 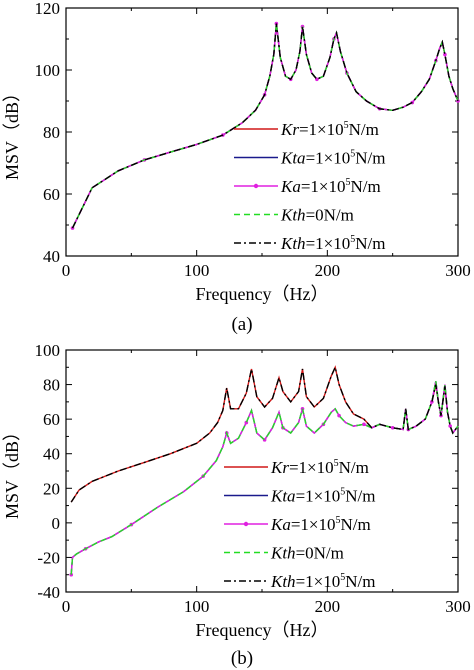 What do you see at coordinates (51, 488) in the screenshot?
I see `y-tick-label: 20` at bounding box center [51, 488].